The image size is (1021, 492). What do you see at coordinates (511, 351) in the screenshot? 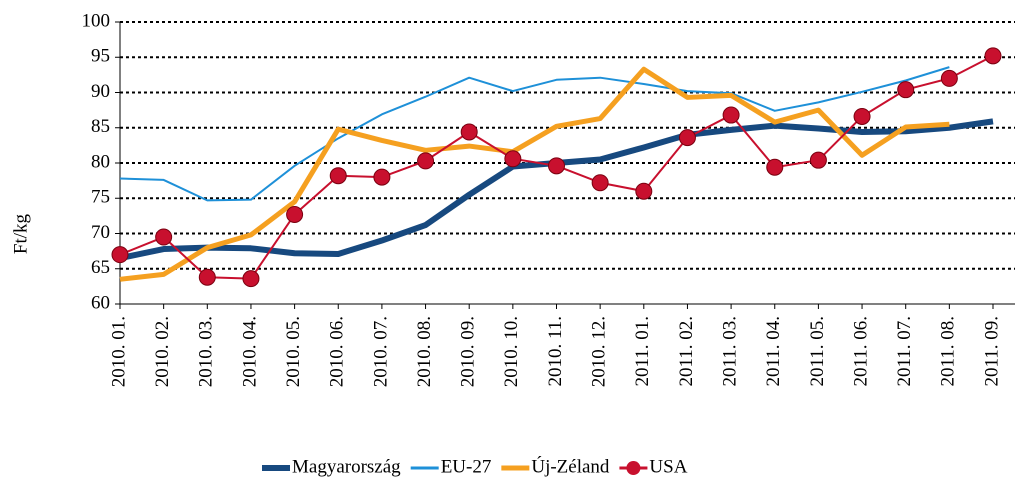
I see `x-tick-label: 2010. 10.` at bounding box center [511, 351].